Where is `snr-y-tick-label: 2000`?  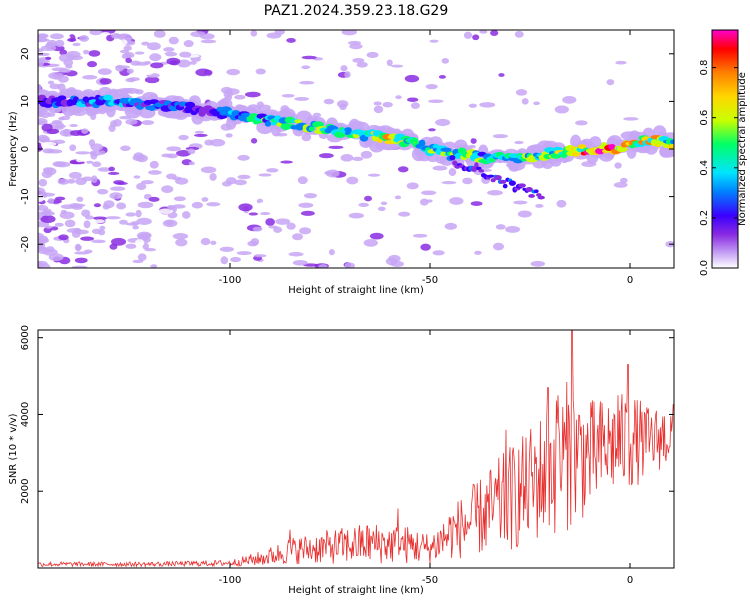
snr-y-tick-label: 2000 is located at coordinates (25, 490).